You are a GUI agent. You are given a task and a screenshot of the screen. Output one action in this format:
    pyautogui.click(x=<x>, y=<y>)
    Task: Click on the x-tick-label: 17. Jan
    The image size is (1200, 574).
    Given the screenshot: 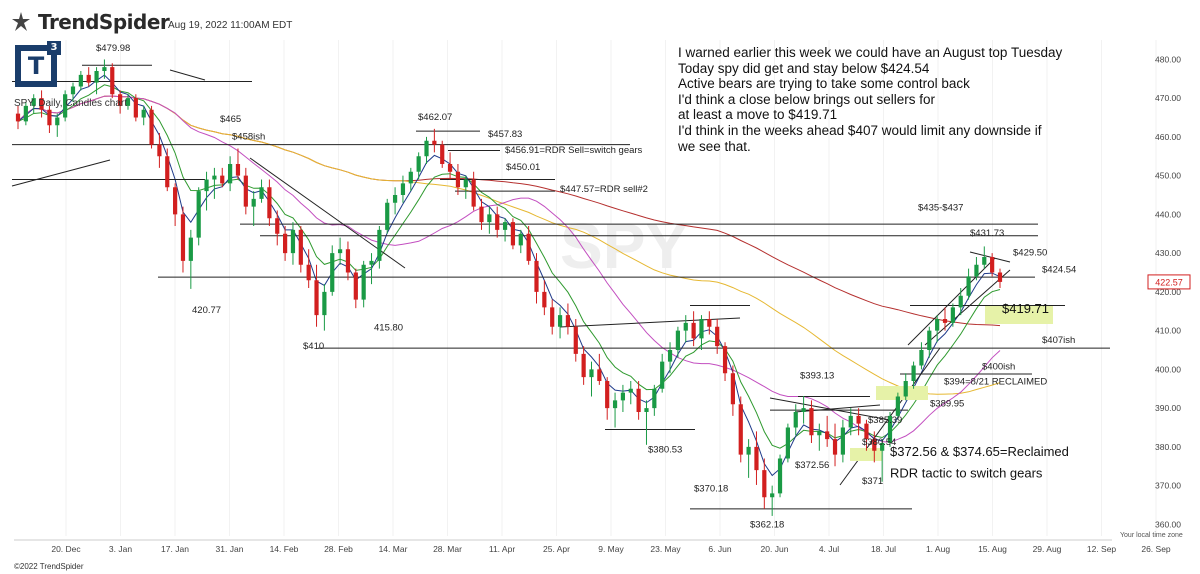 What is the action you would take?
    pyautogui.click(x=175, y=549)
    